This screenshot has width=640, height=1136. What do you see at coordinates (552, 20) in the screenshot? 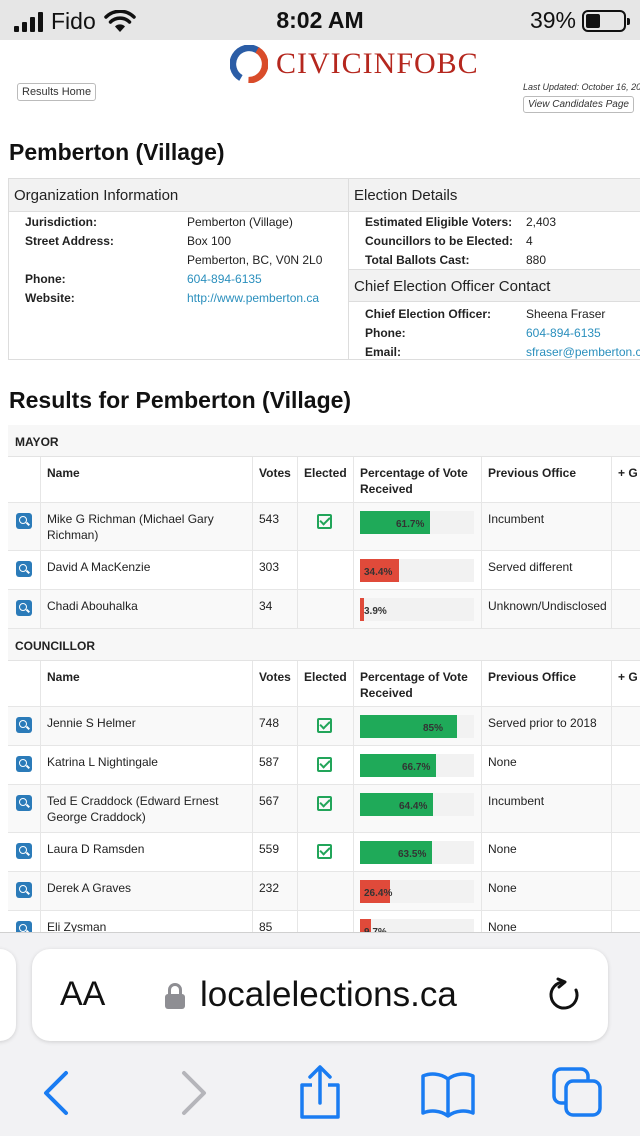
I see `battery-percent: 39%` at bounding box center [552, 20].